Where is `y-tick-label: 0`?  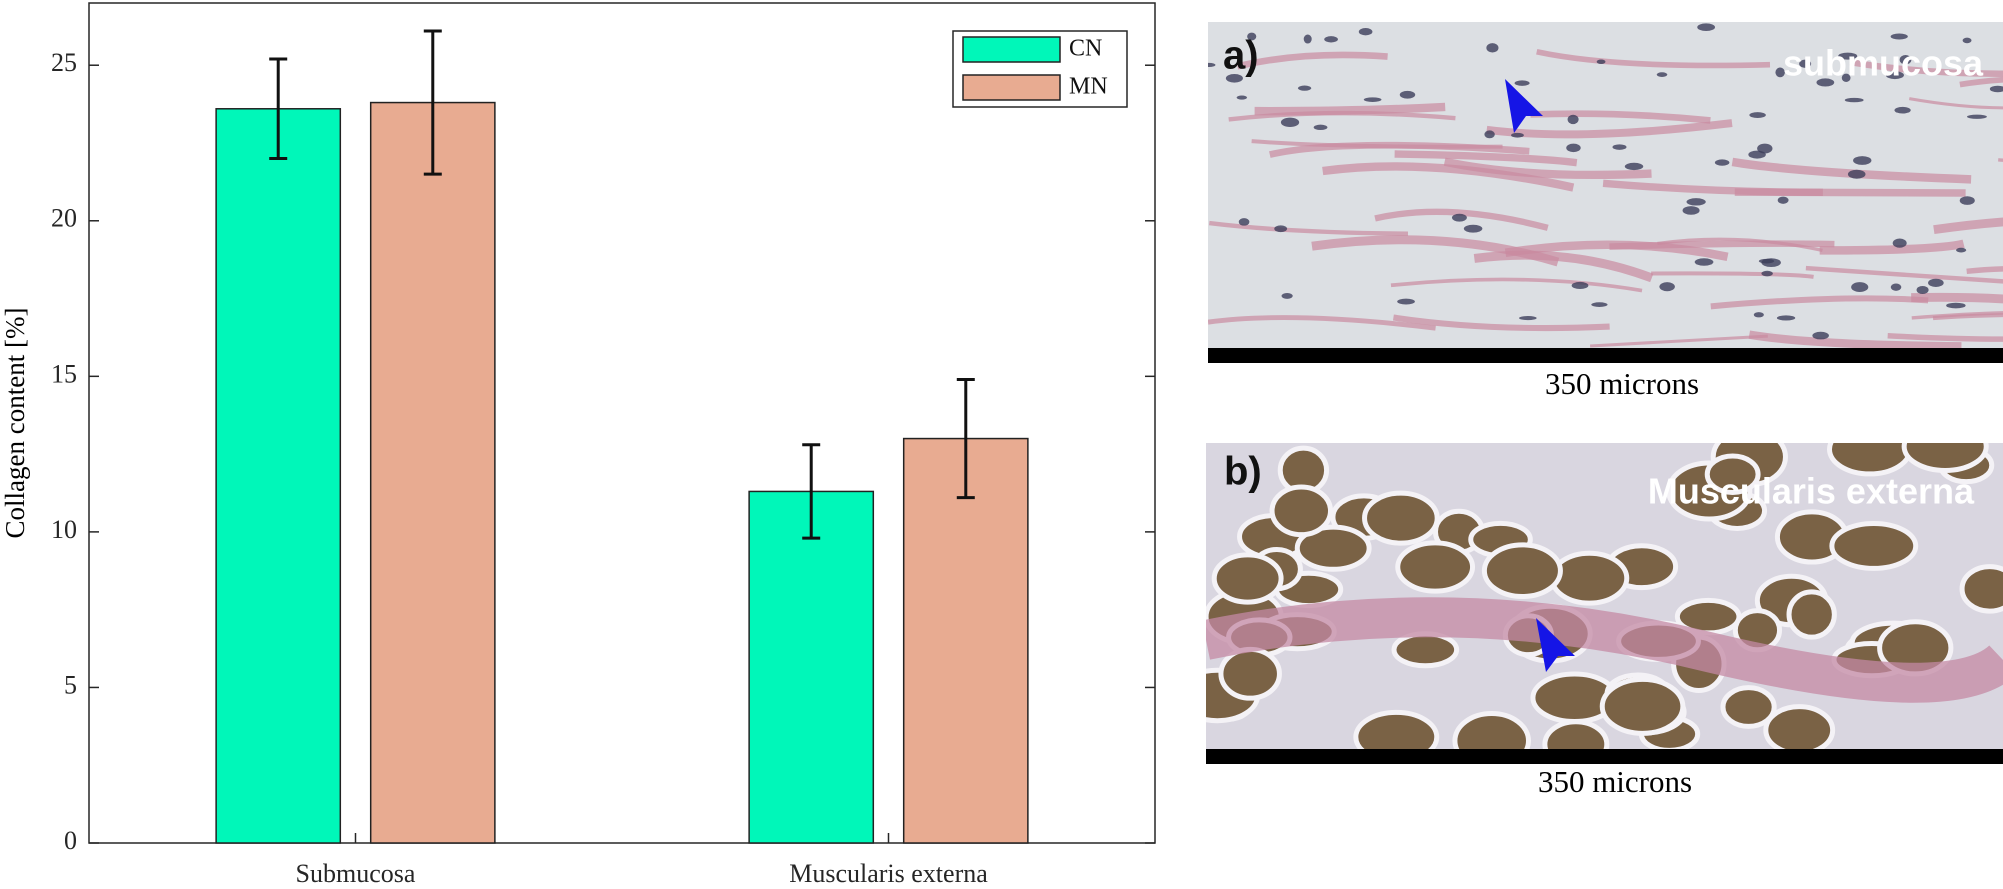
y-tick-label: 0 is located at coordinates (70, 840).